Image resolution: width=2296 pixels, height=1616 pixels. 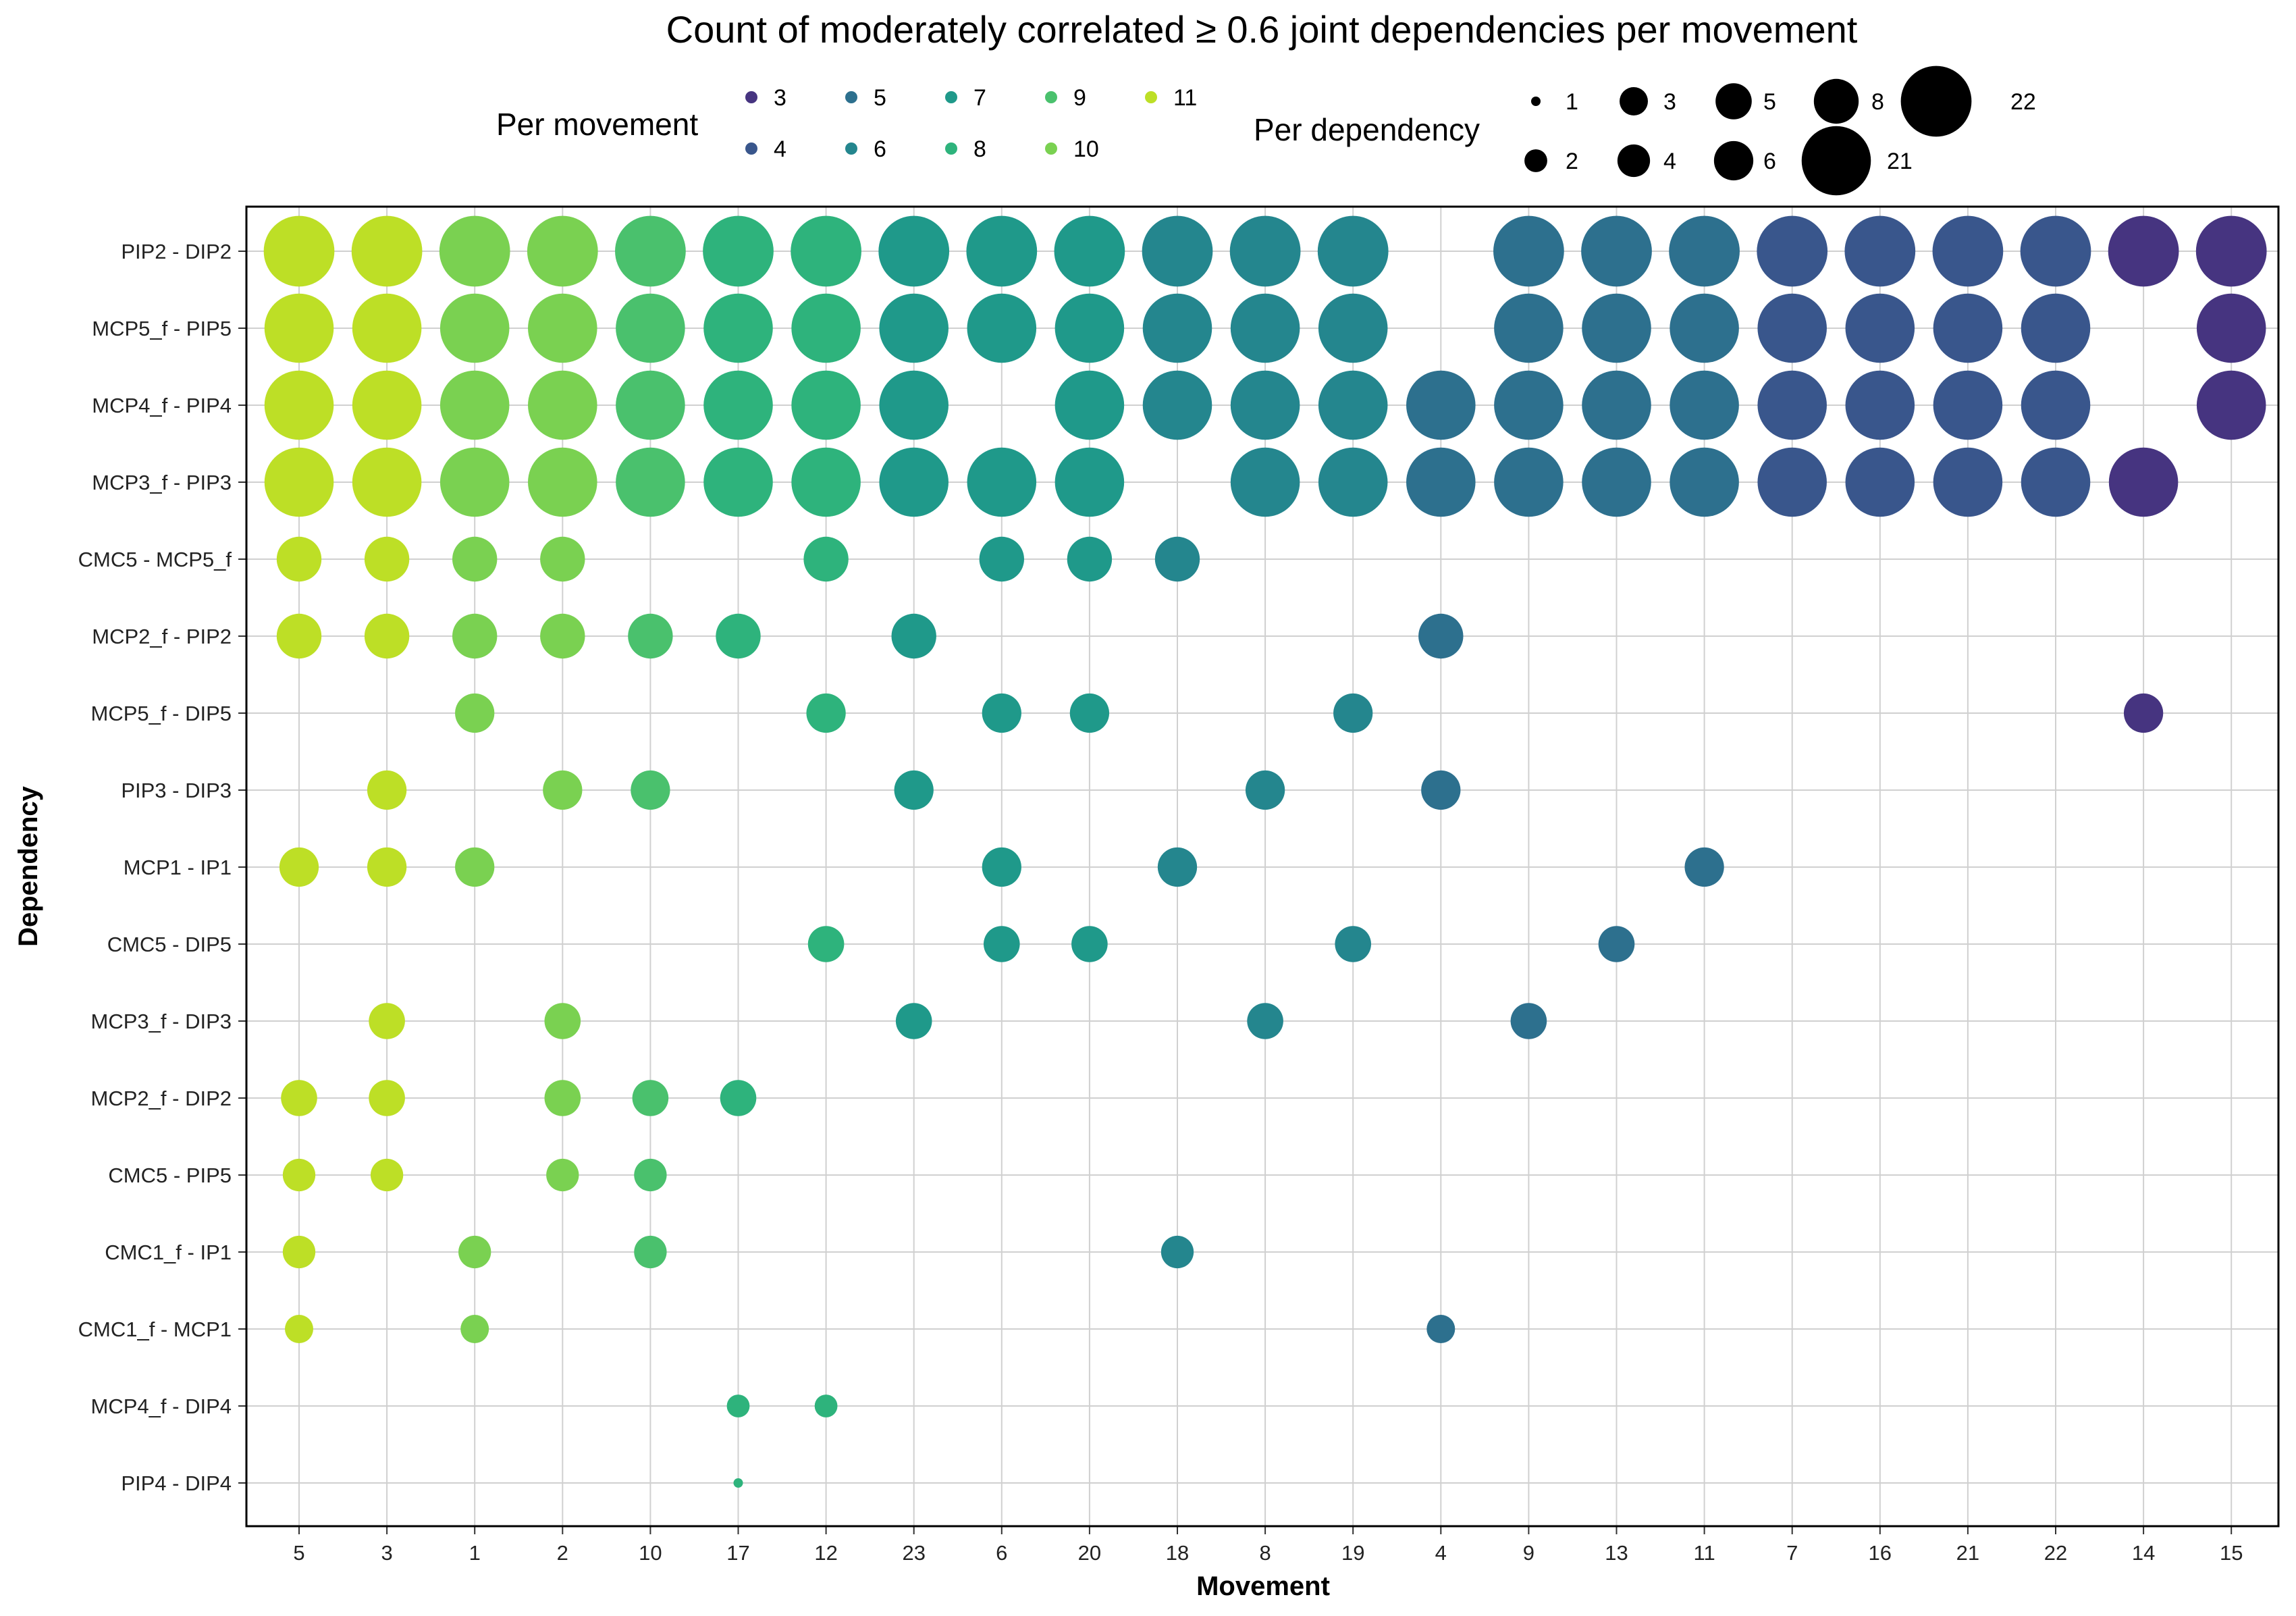 What do you see at coordinates (1704, 1553) in the screenshot?
I see `x-tick-label: 11` at bounding box center [1704, 1553].